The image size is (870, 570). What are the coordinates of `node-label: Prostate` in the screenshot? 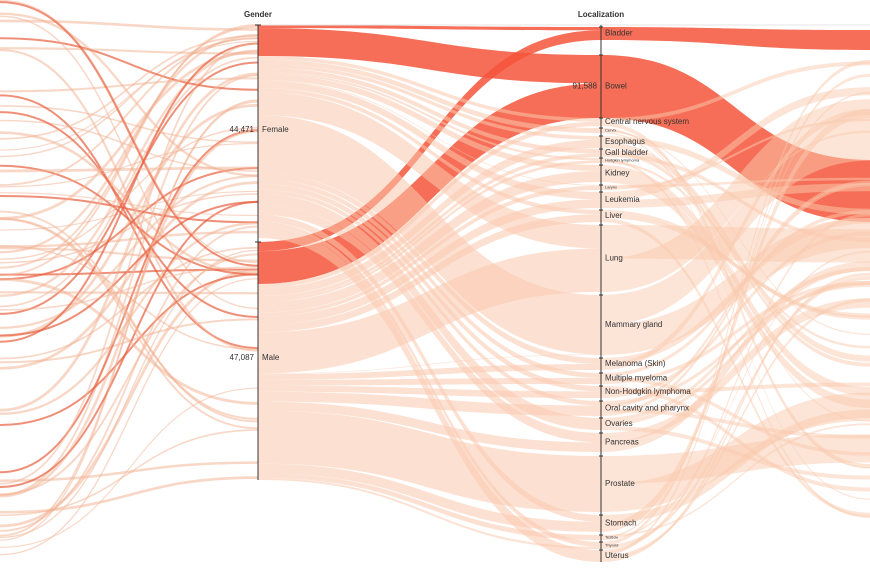 It's located at (620, 483).